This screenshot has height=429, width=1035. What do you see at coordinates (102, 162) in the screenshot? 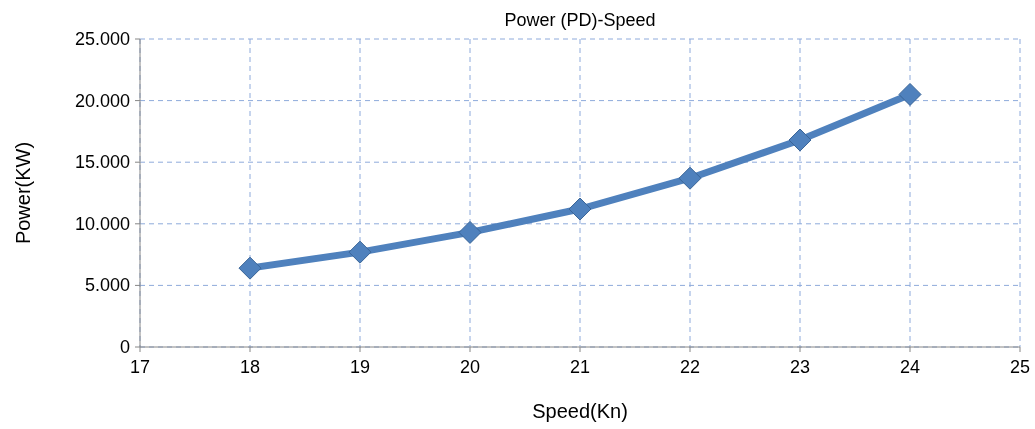
I see `y-tick-label: 15.000` at bounding box center [102, 162].